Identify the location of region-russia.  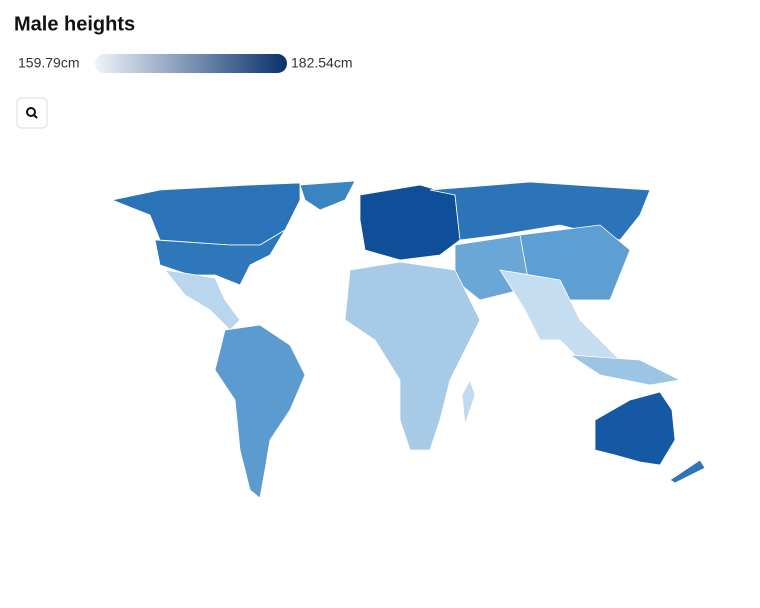
(540, 211).